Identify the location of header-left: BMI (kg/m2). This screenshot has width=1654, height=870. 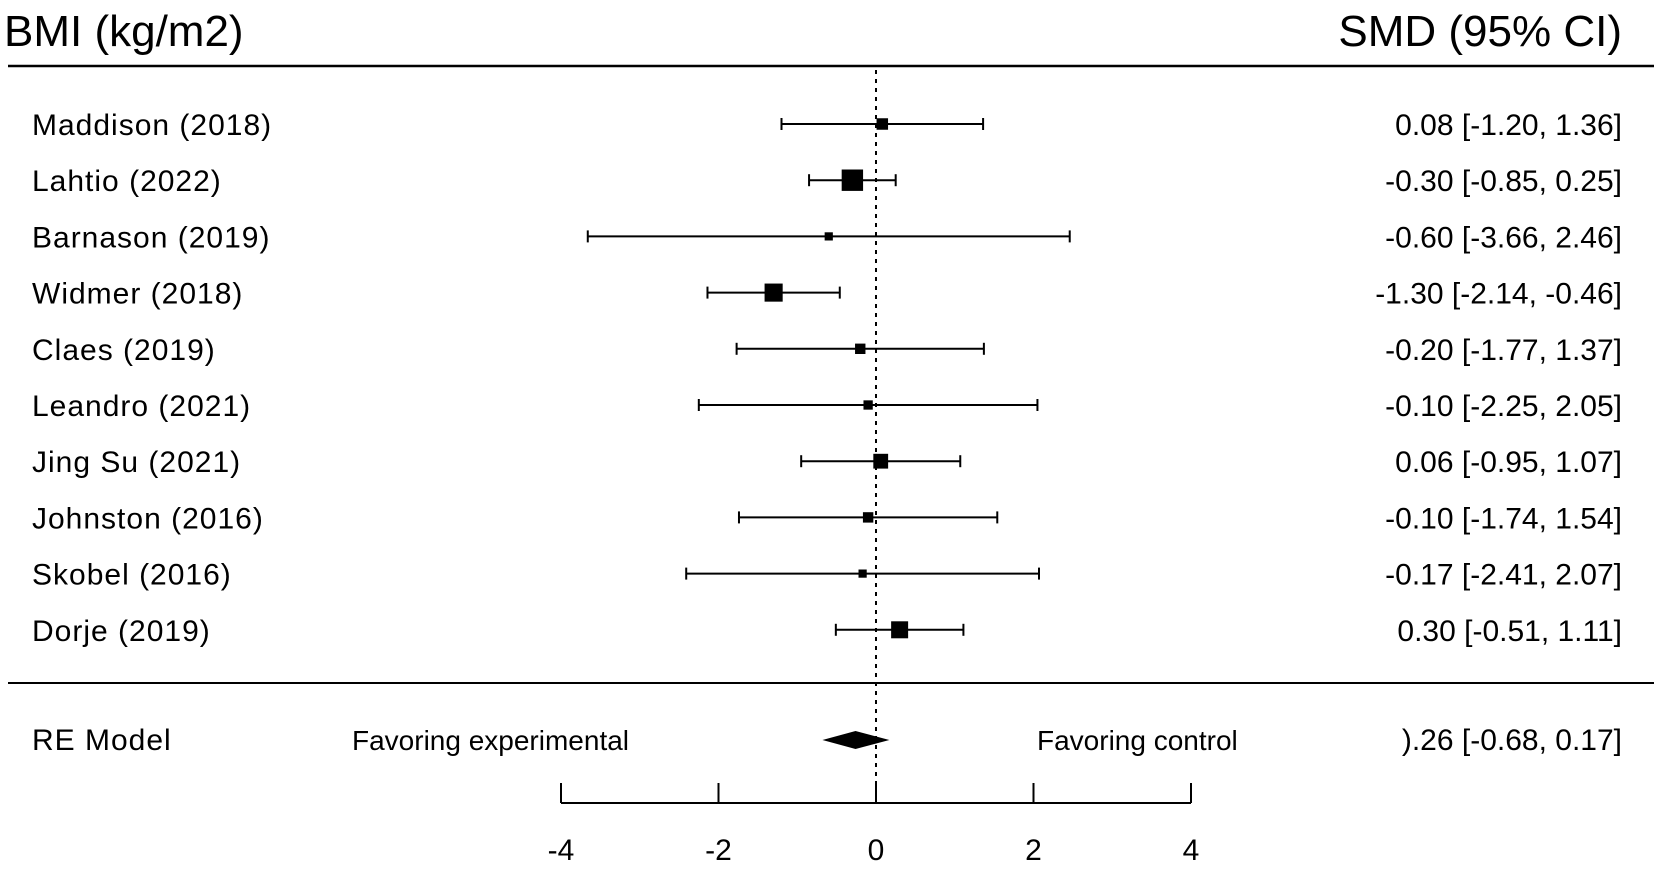
(124, 31).